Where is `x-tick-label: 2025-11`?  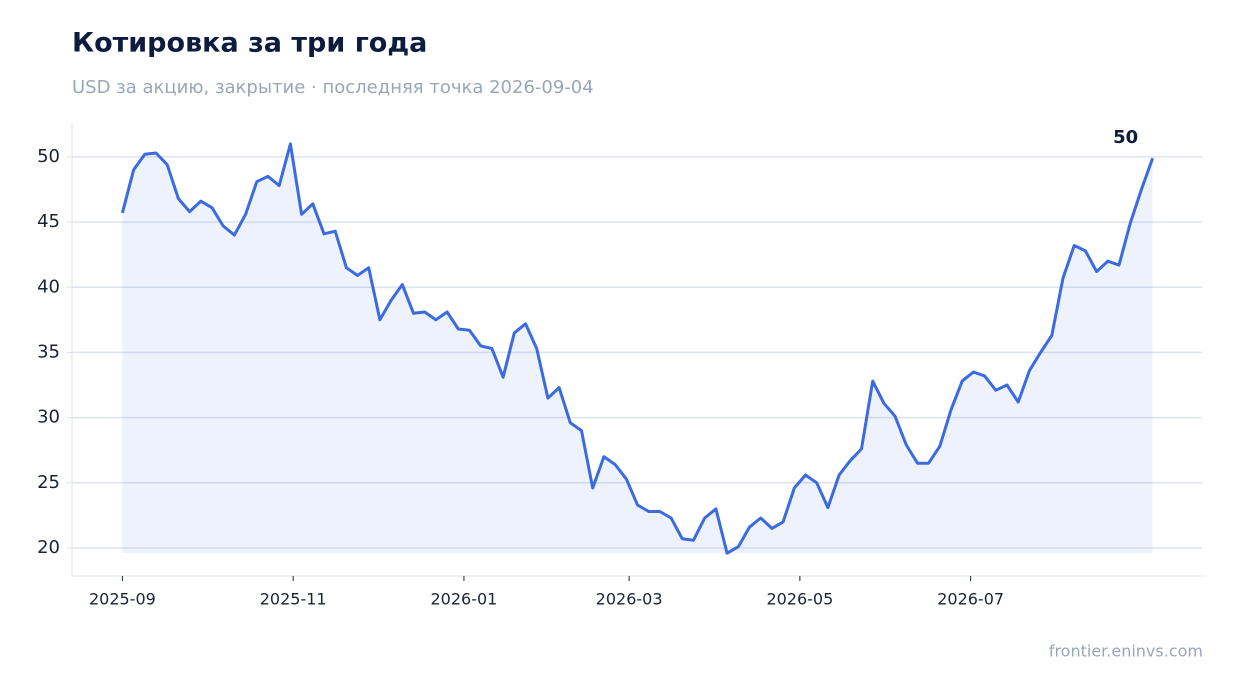 x-tick-label: 2025-11 is located at coordinates (293, 599).